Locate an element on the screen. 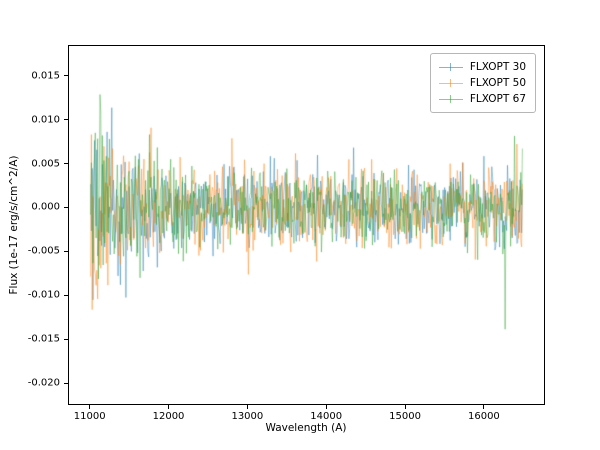  legend-item: FLXOPT 67 is located at coordinates (482, 99).